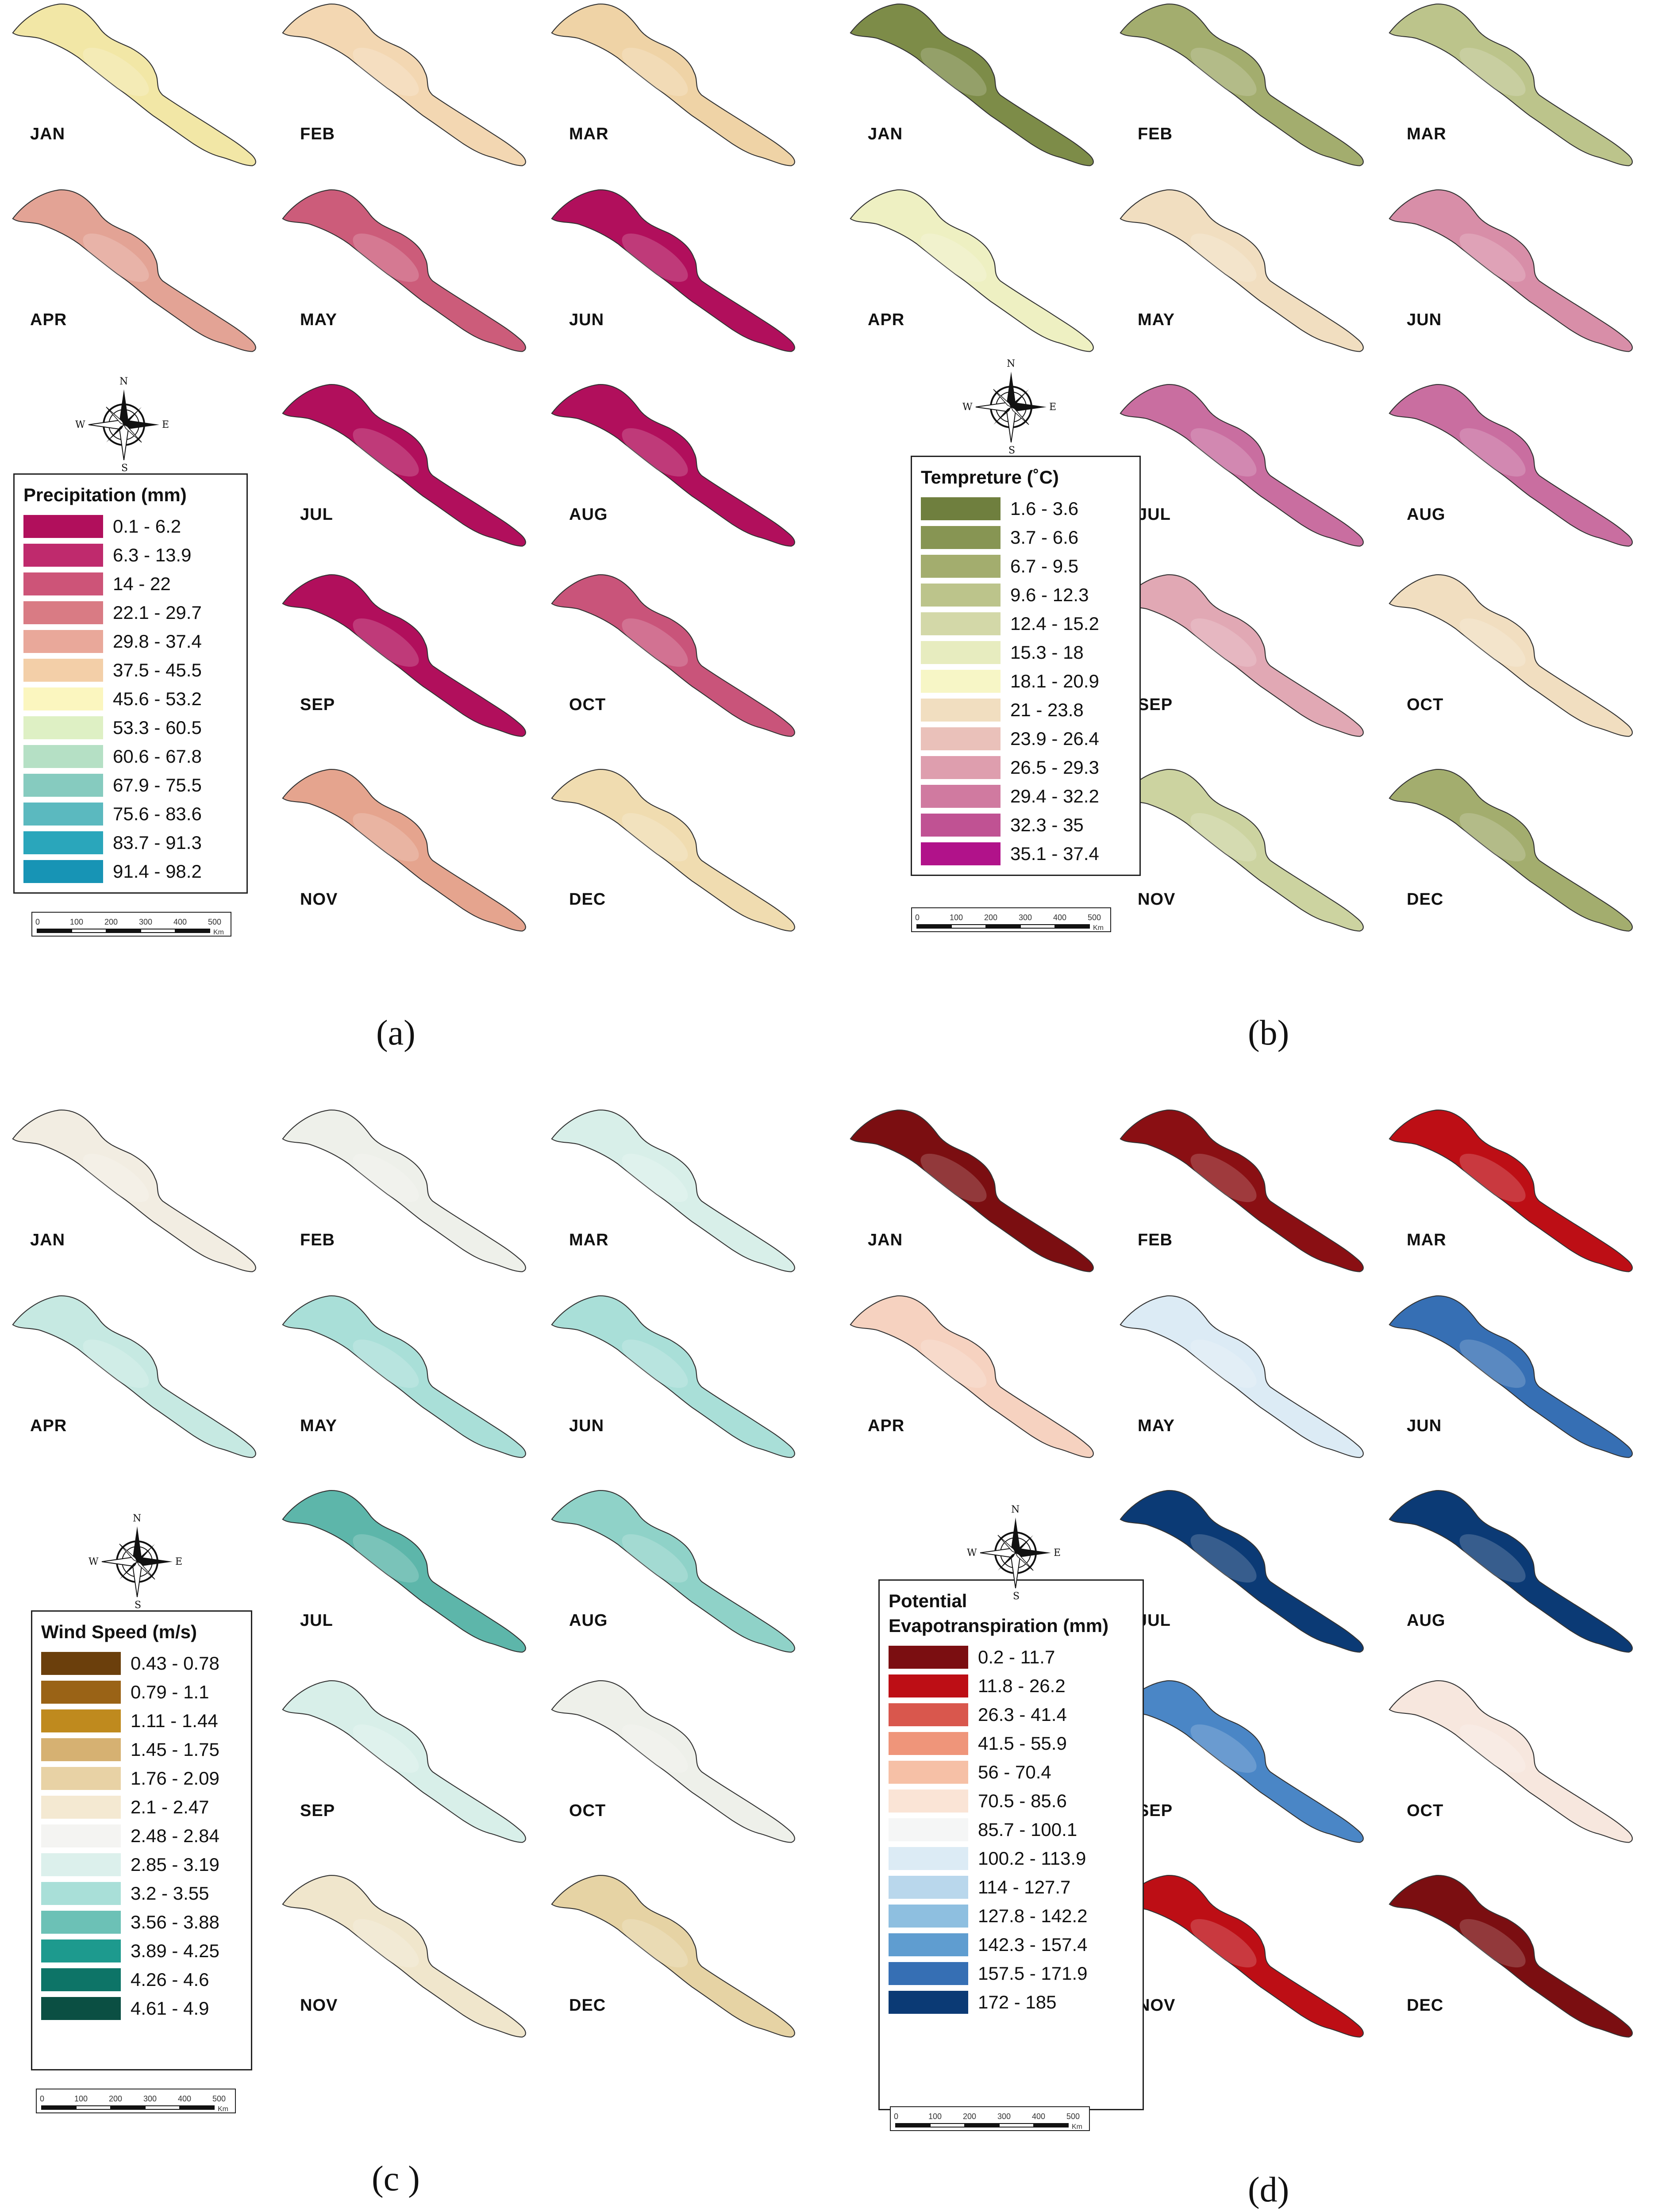  I want to click on legend-range: 37.5 - 45.5, so click(157, 669).